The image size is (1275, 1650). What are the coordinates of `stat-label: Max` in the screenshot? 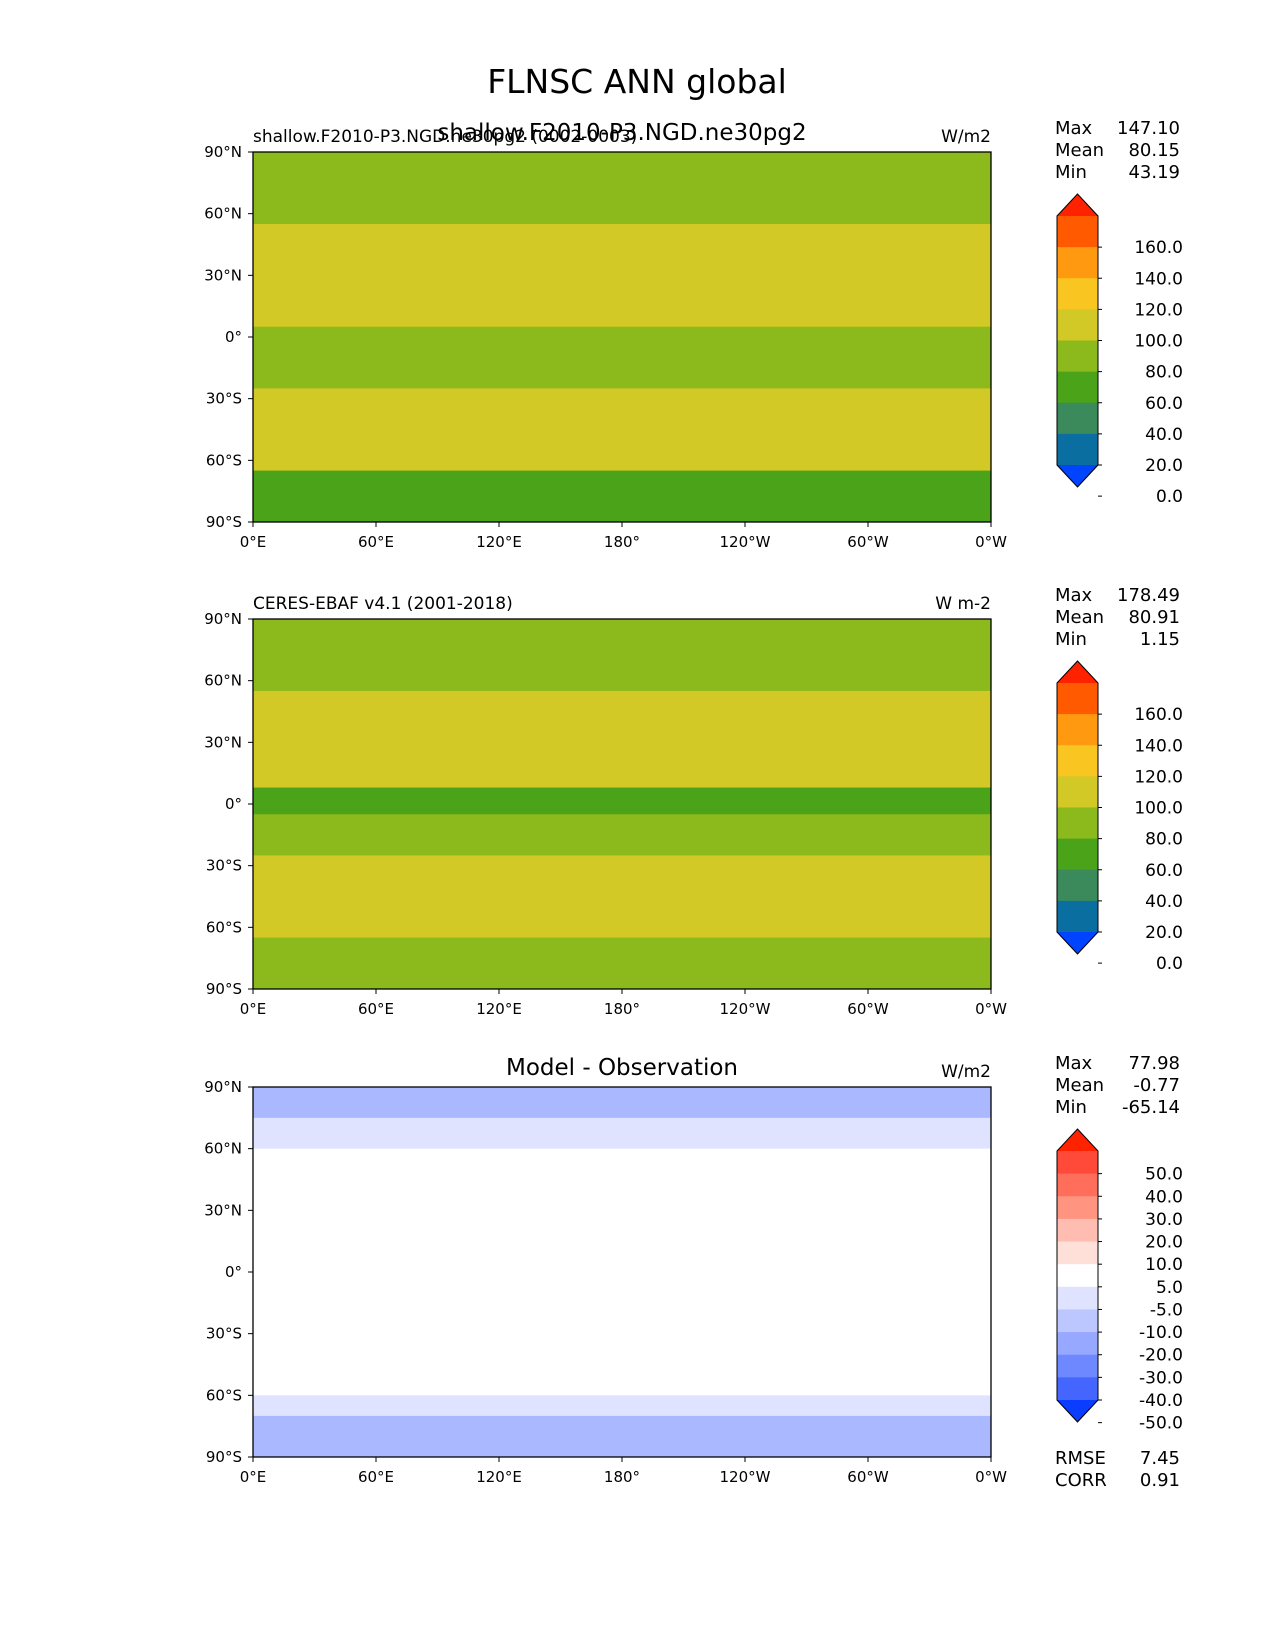 It's located at (1074, 595).